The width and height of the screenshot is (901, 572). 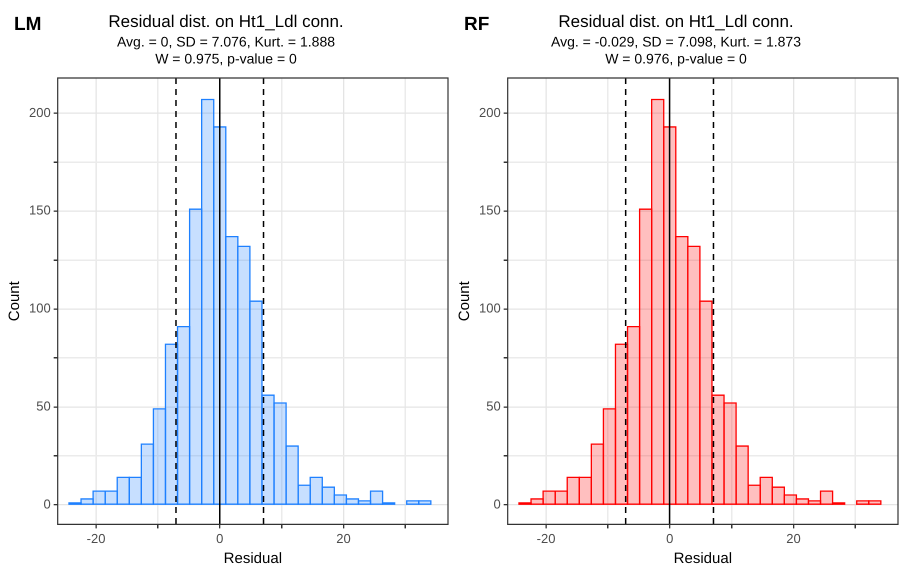 What do you see at coordinates (477, 25) in the screenshot?
I see `text: RF` at bounding box center [477, 25].